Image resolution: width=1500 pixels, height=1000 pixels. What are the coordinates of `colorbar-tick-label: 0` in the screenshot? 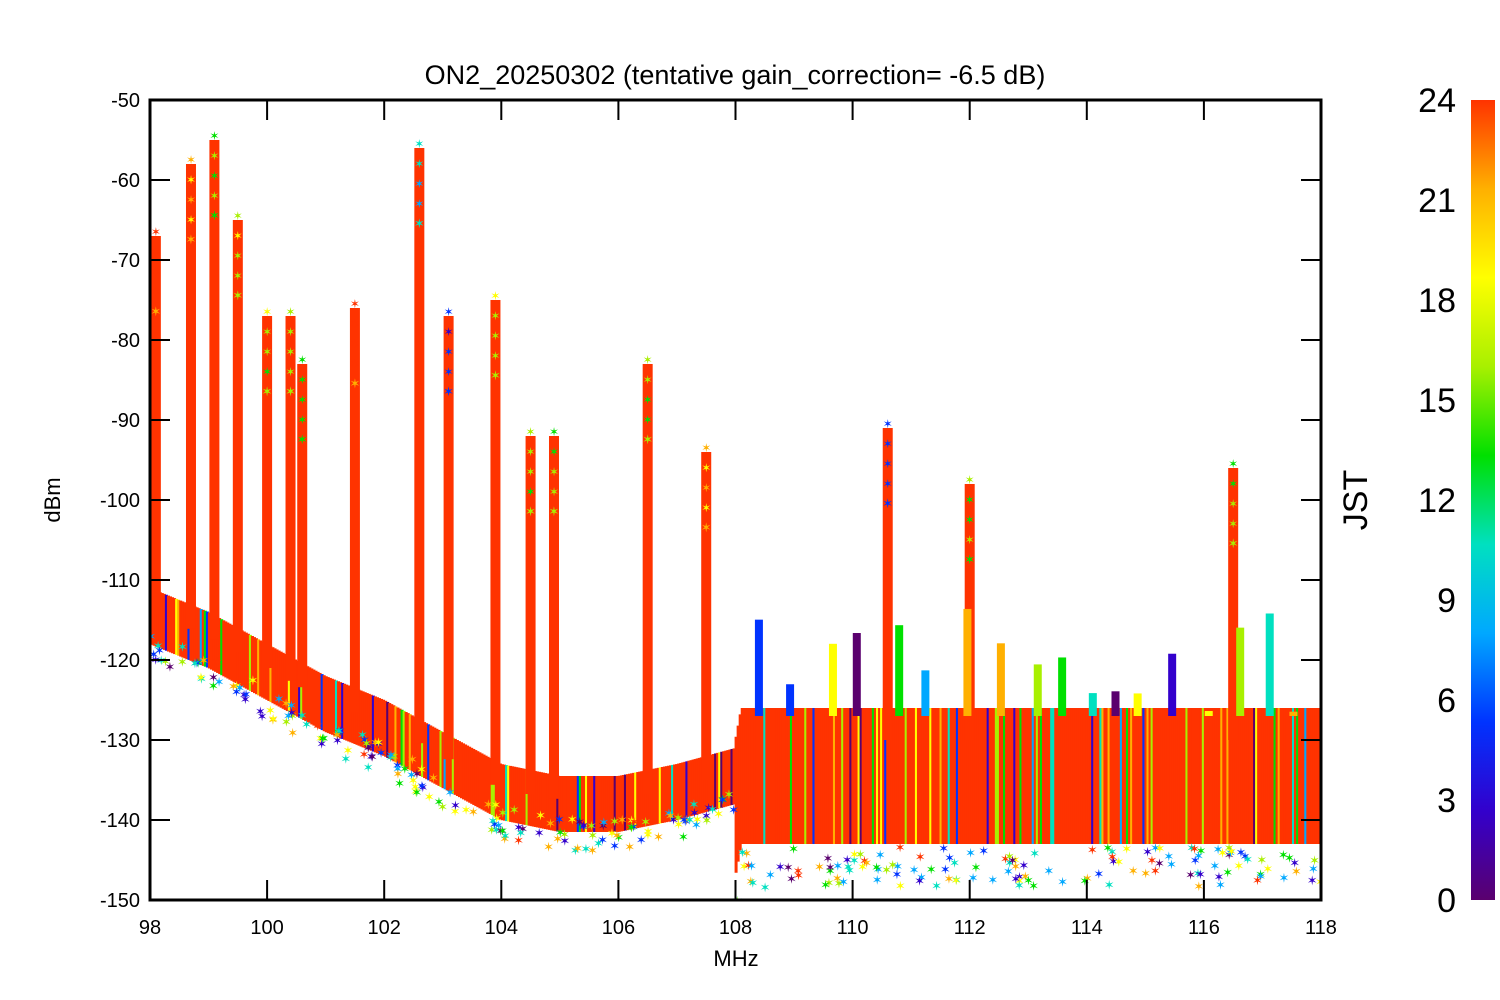 It's located at (1446, 901).